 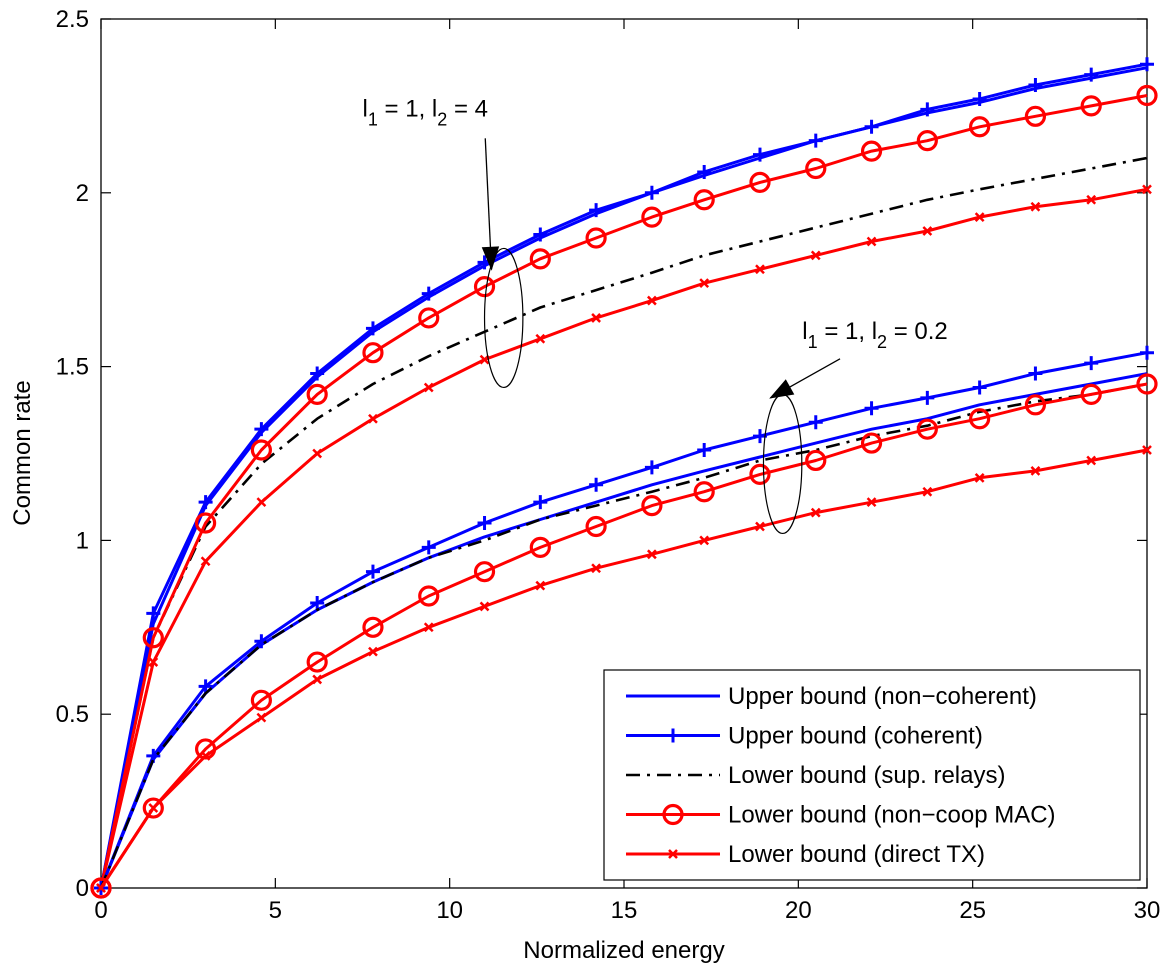 What do you see at coordinates (623, 950) in the screenshot?
I see `x-axis-label: Normalized energy` at bounding box center [623, 950].